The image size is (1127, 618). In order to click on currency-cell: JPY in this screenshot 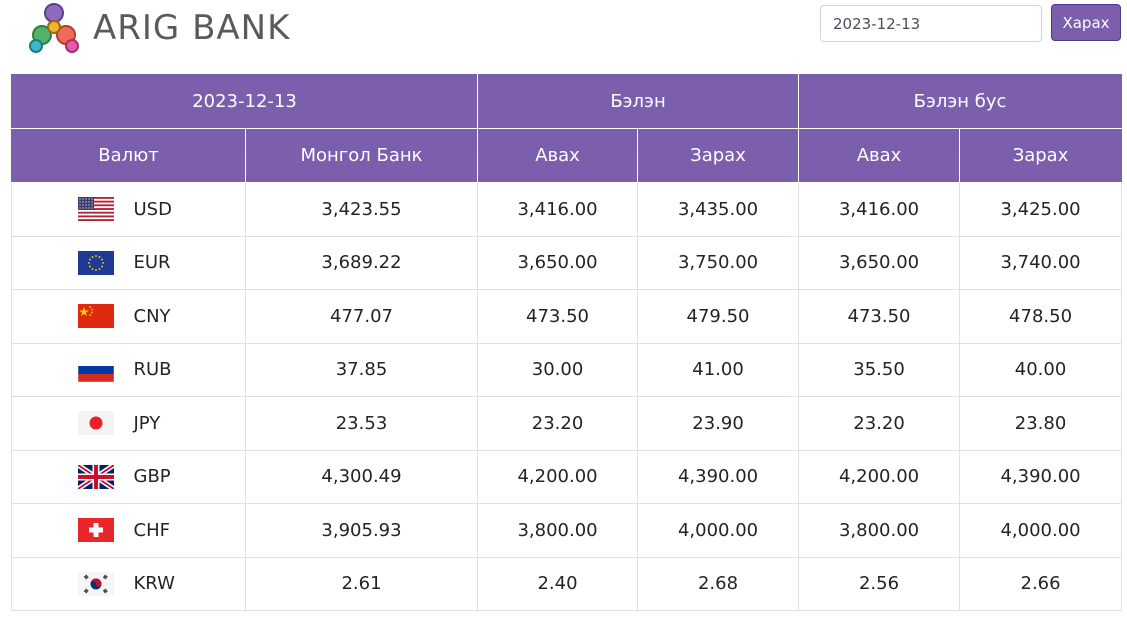, I will do `click(128, 423)`.